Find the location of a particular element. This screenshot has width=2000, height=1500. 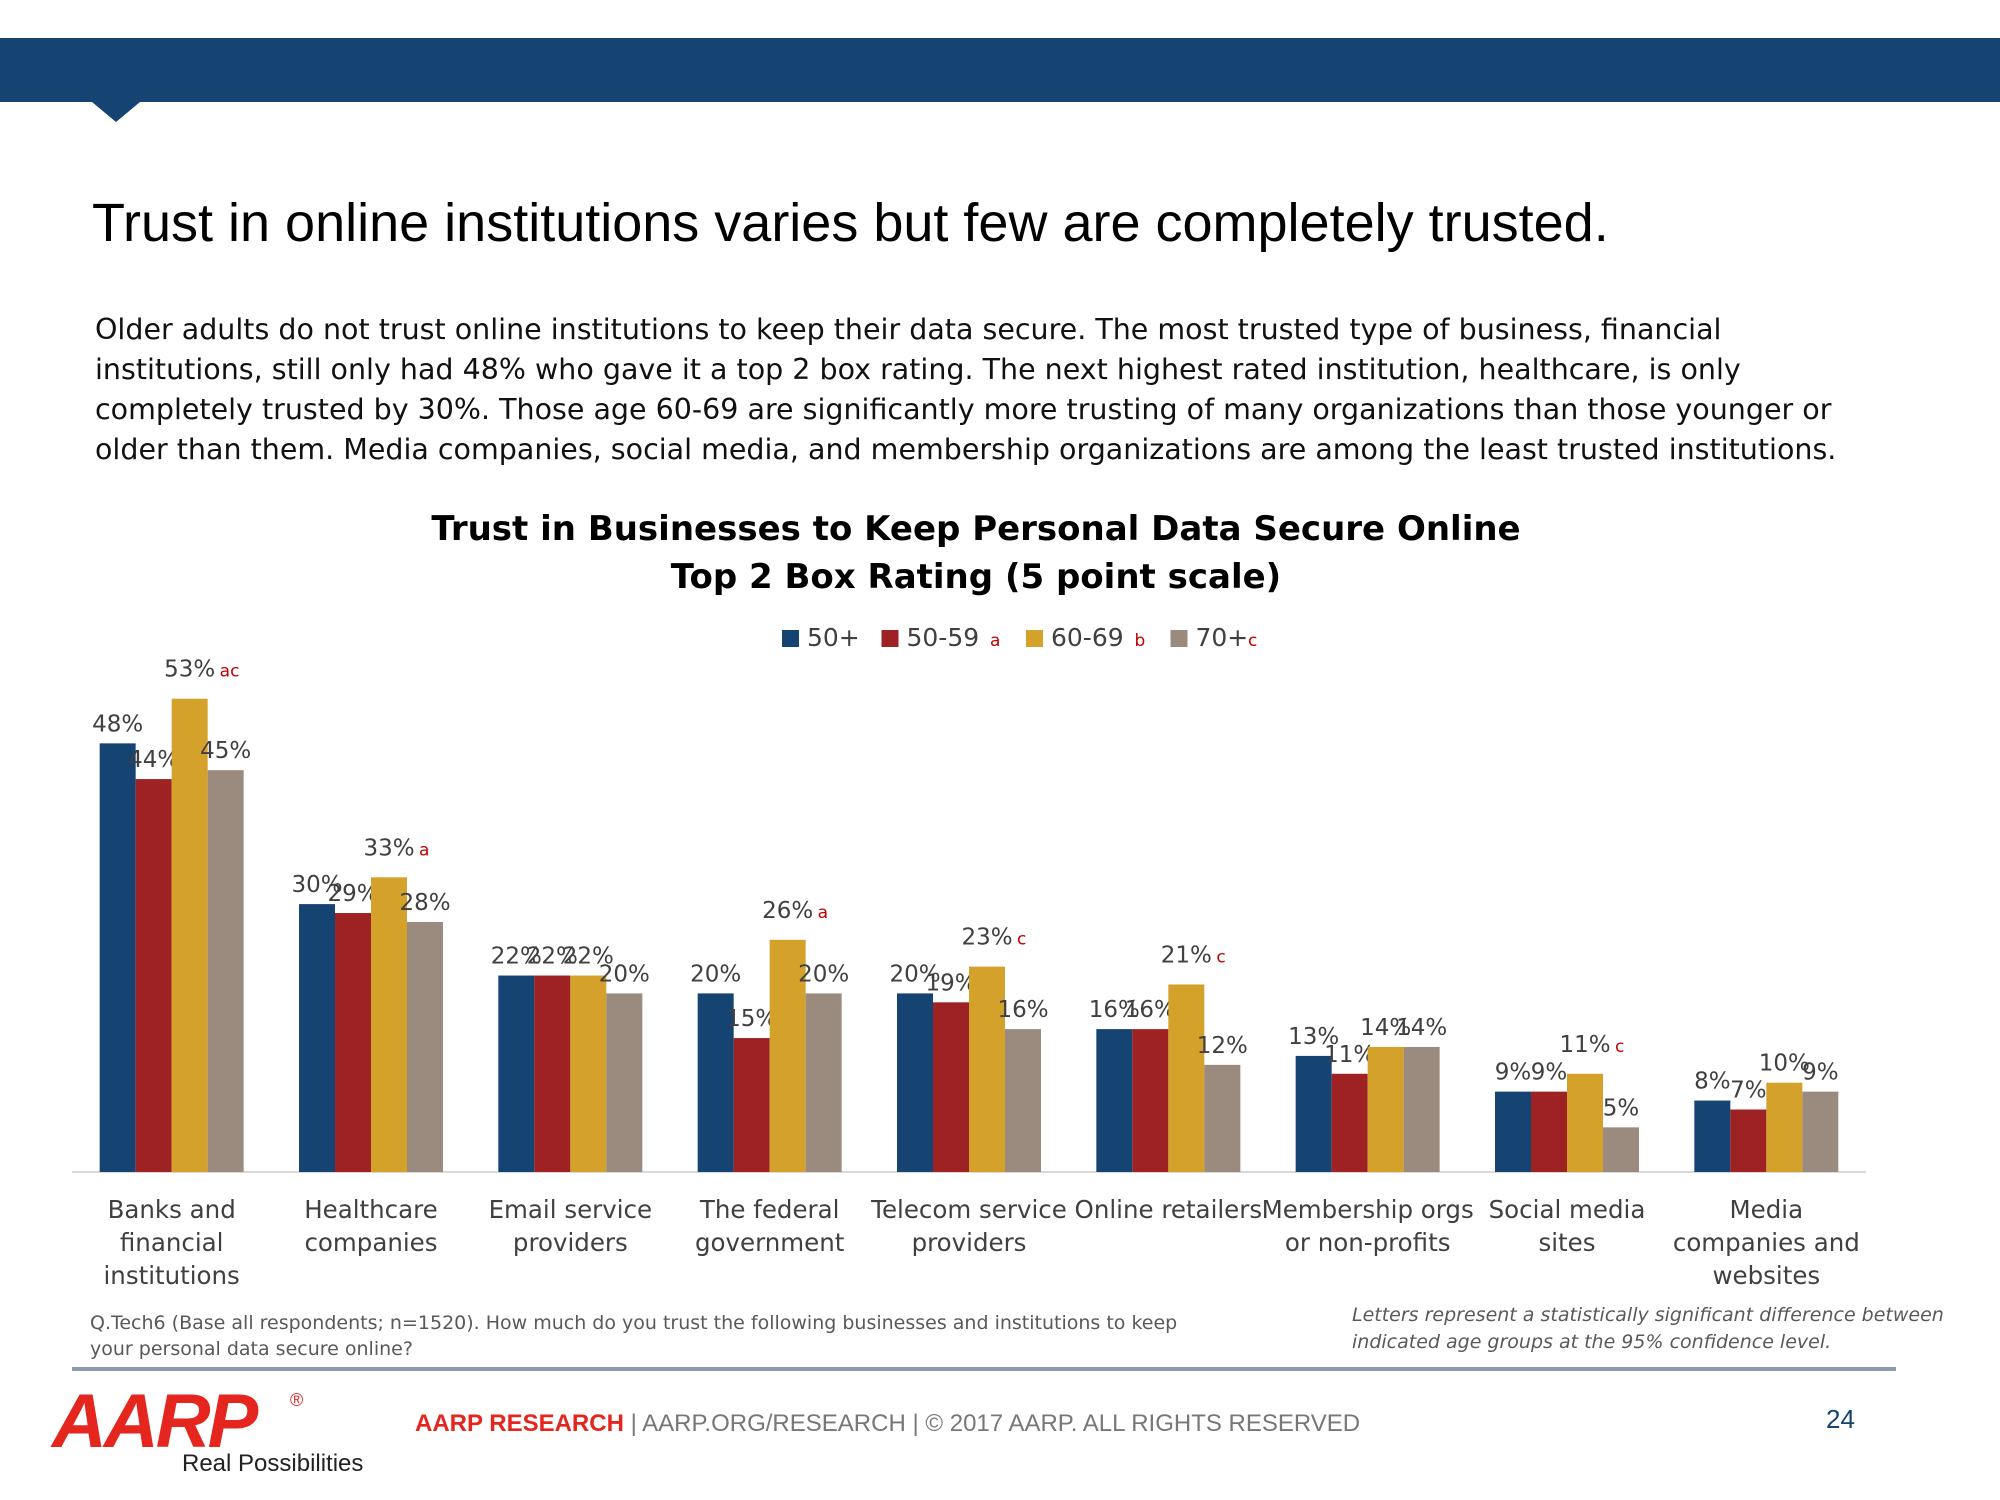

category-label-7-1: sites is located at coordinates (1566, 1242).